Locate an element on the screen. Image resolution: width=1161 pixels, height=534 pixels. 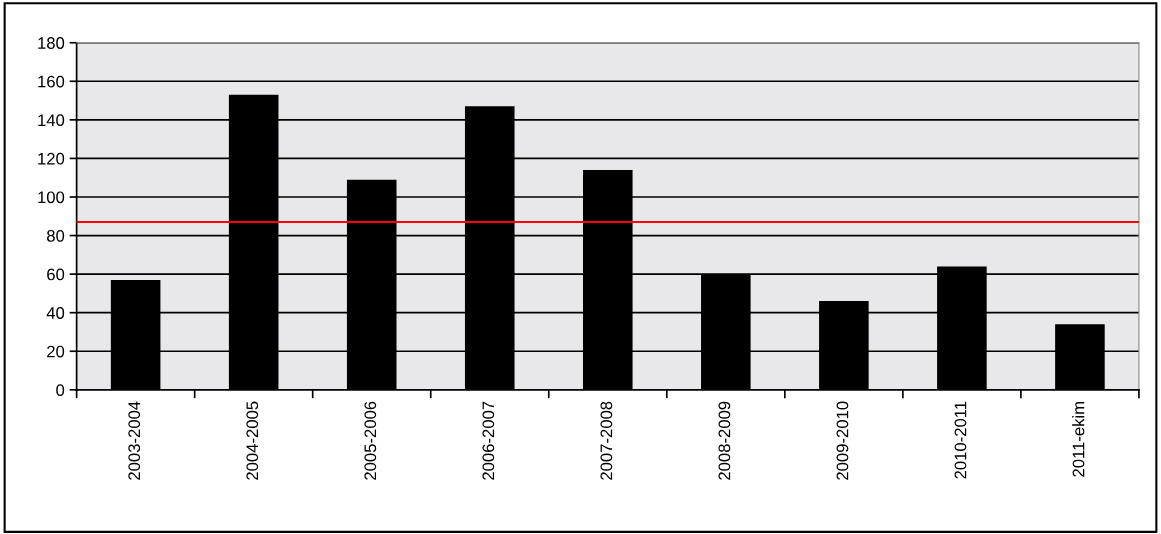
y-tick-label: 60 is located at coordinates (56, 274).